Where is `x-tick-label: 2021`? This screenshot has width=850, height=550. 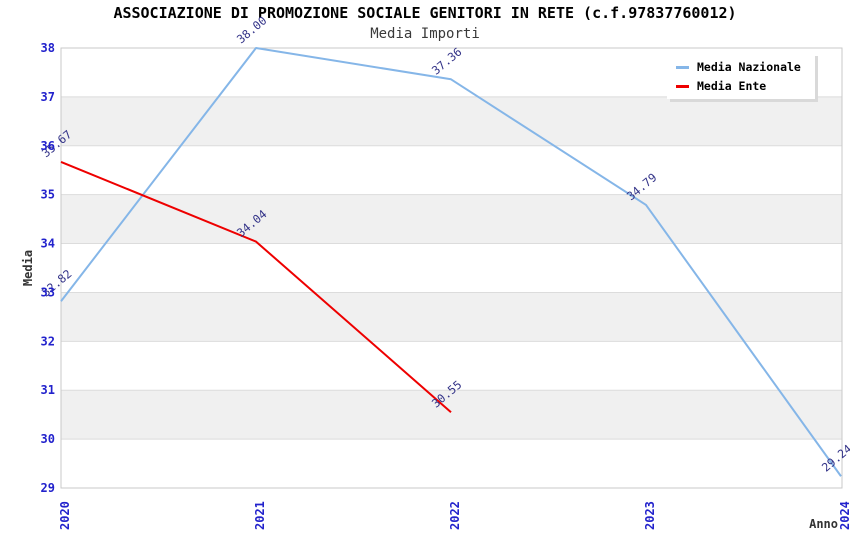 x-tick-label: 2021 is located at coordinates (260, 515).